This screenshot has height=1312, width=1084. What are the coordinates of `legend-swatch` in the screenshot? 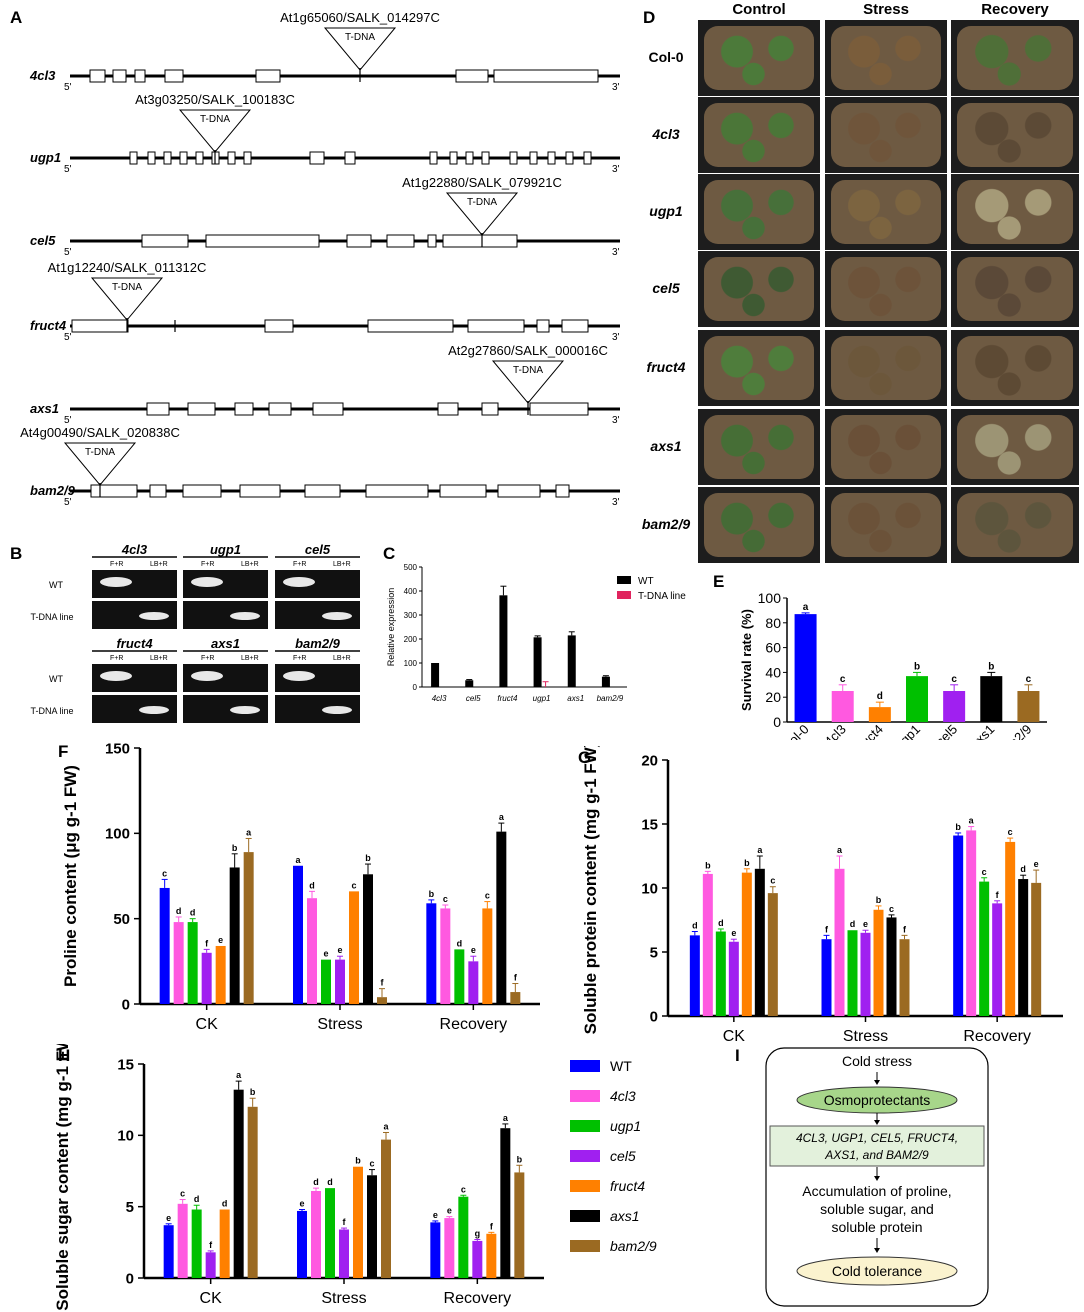 It's located at (585, 1246).